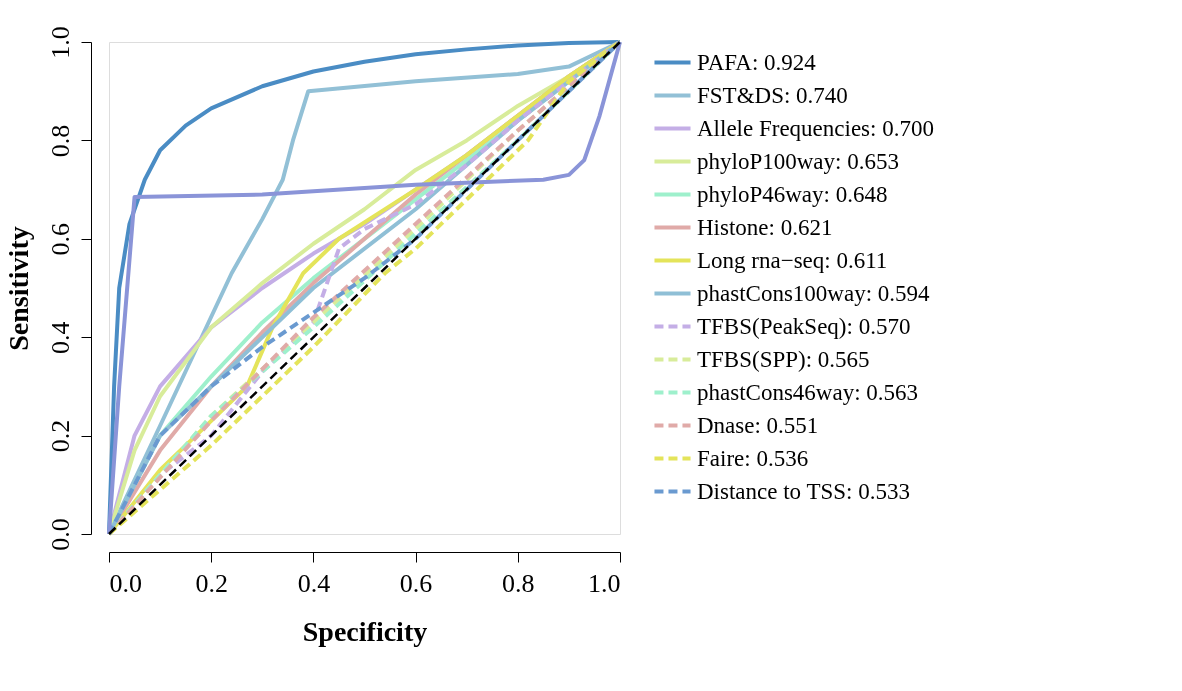 This screenshot has width=1182, height=691. I want to click on legend-label: phastCons46way: 0.563, so click(808, 392).